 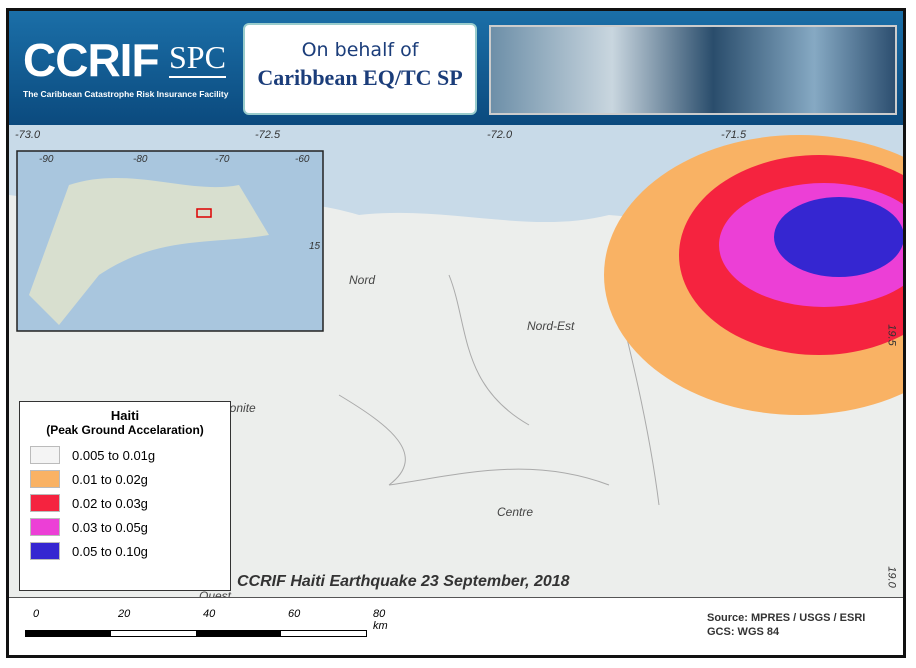 What do you see at coordinates (125, 430) in the screenshot?
I see `legend-subtitle: (Peak Ground Accelaration)` at bounding box center [125, 430].